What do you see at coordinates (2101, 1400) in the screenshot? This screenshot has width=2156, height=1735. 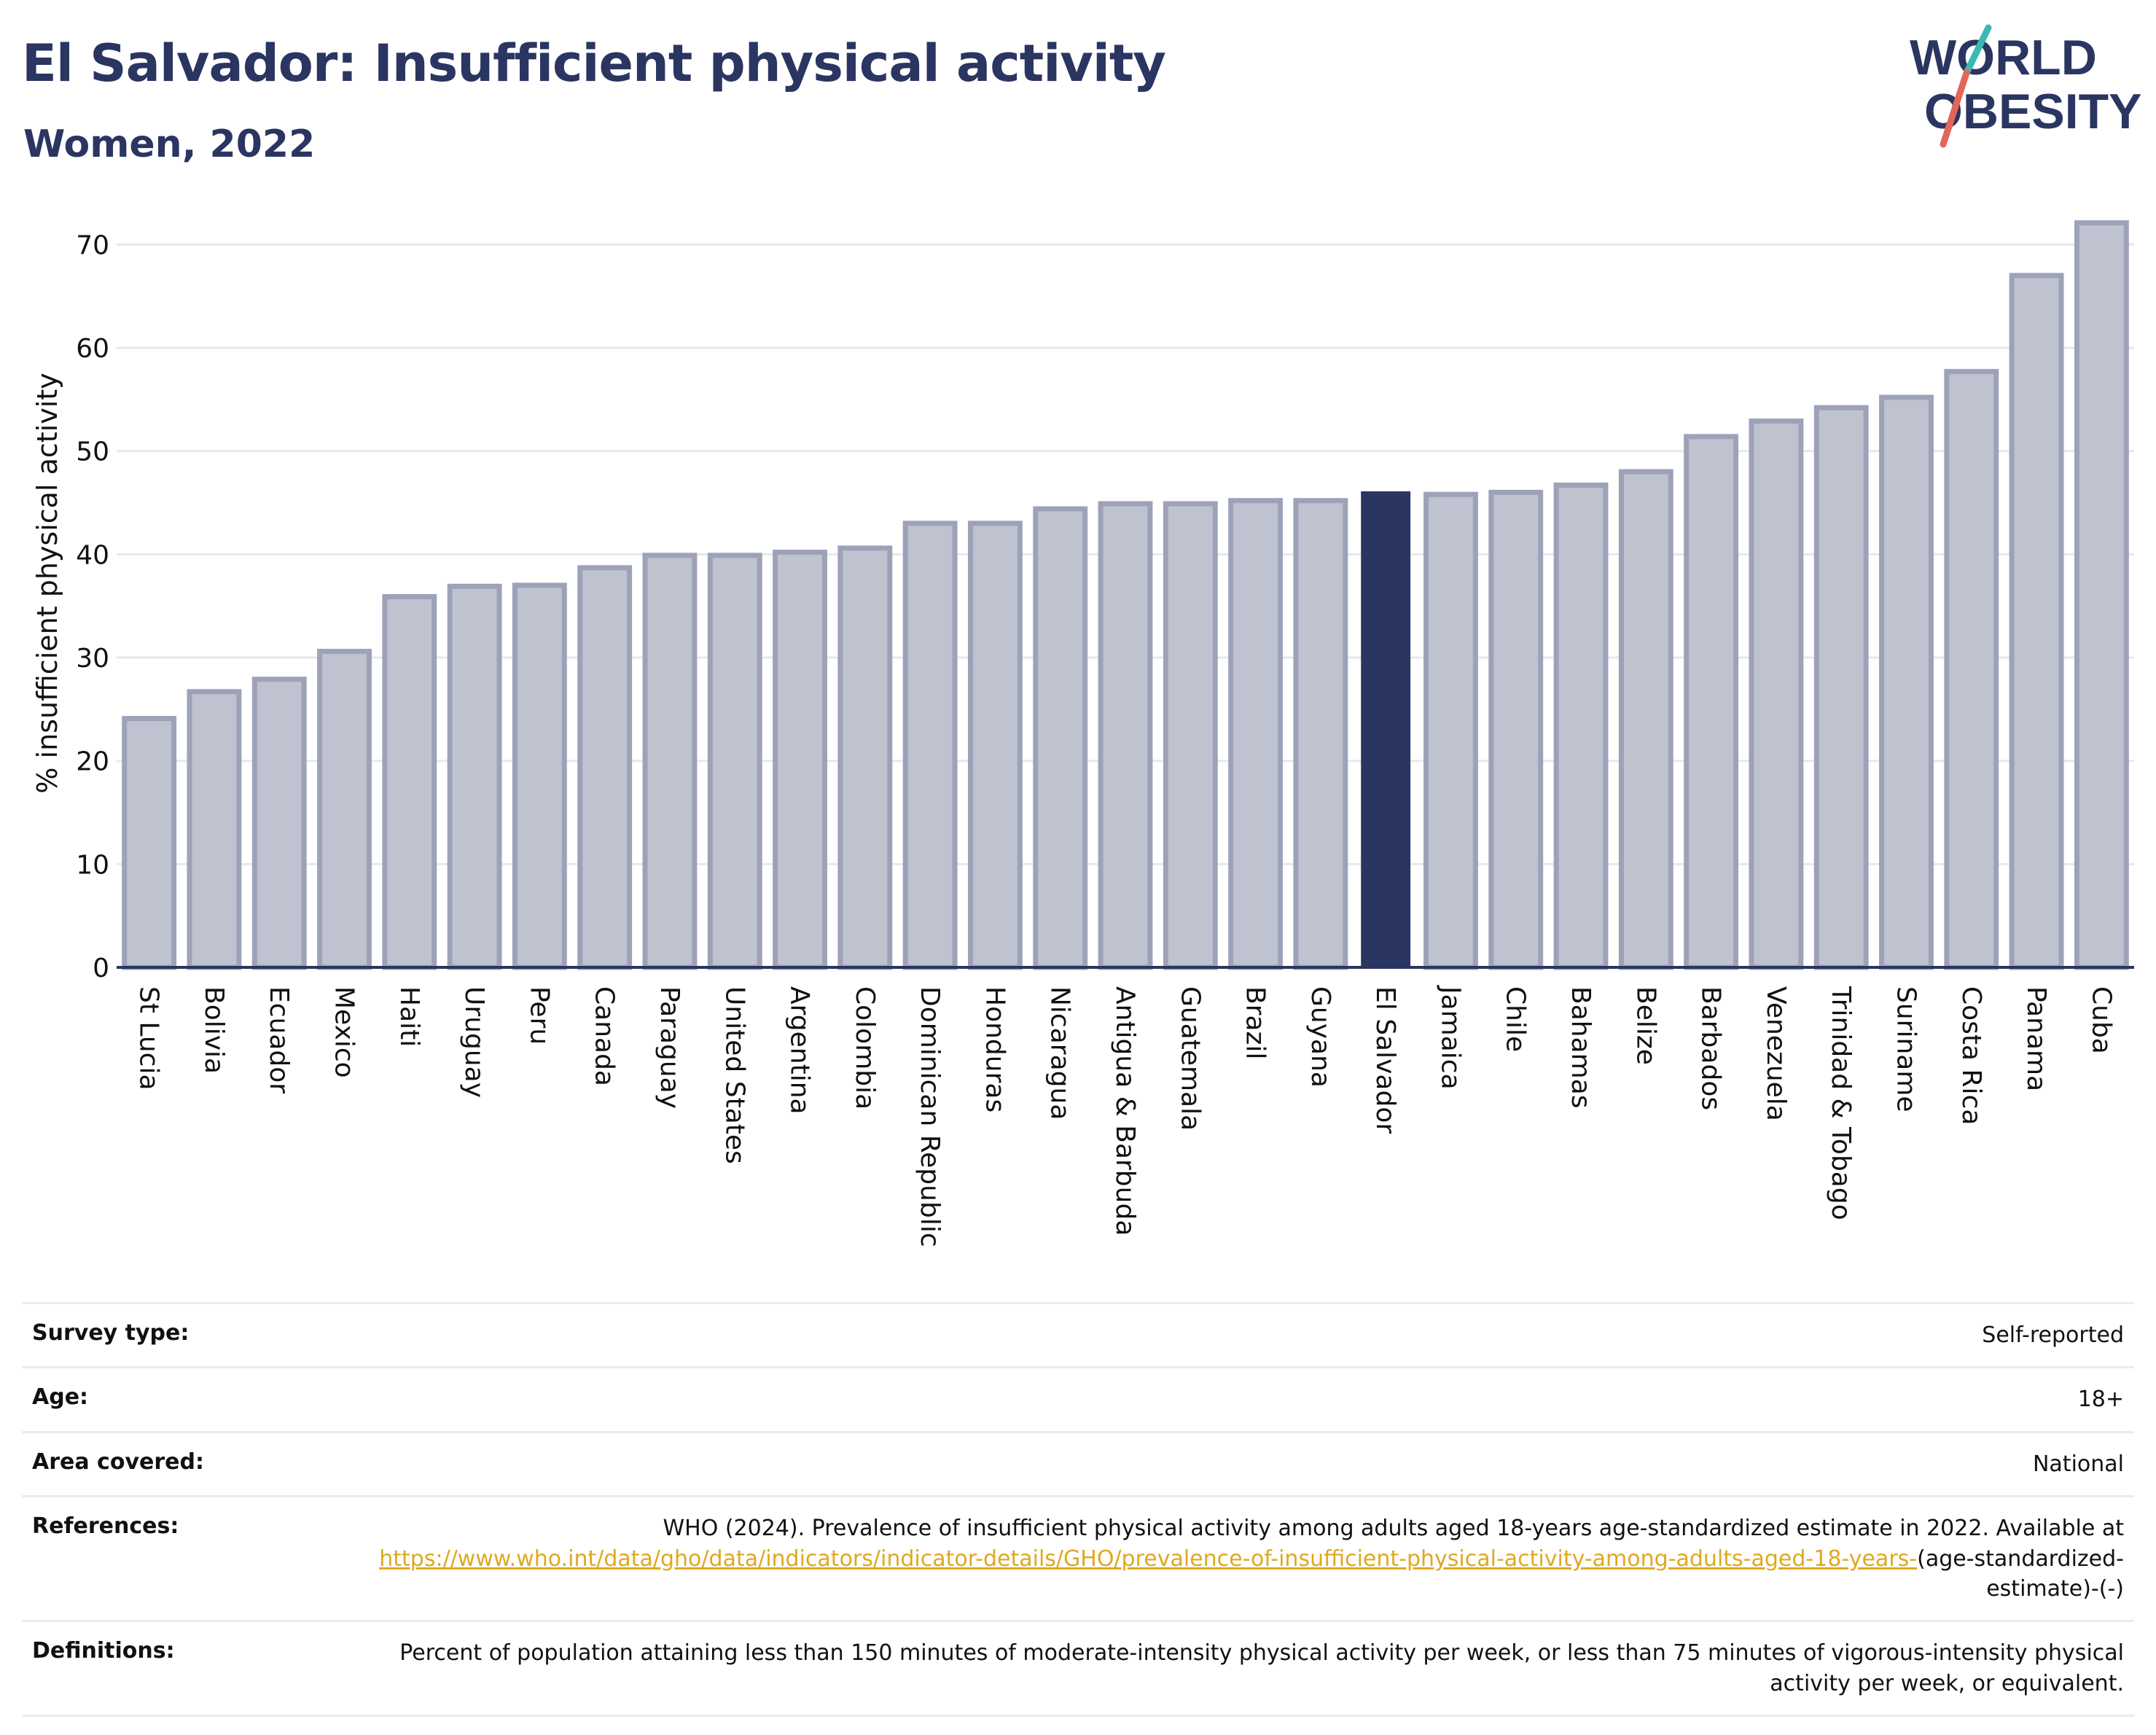 I see `age-value: 18+` at bounding box center [2101, 1400].